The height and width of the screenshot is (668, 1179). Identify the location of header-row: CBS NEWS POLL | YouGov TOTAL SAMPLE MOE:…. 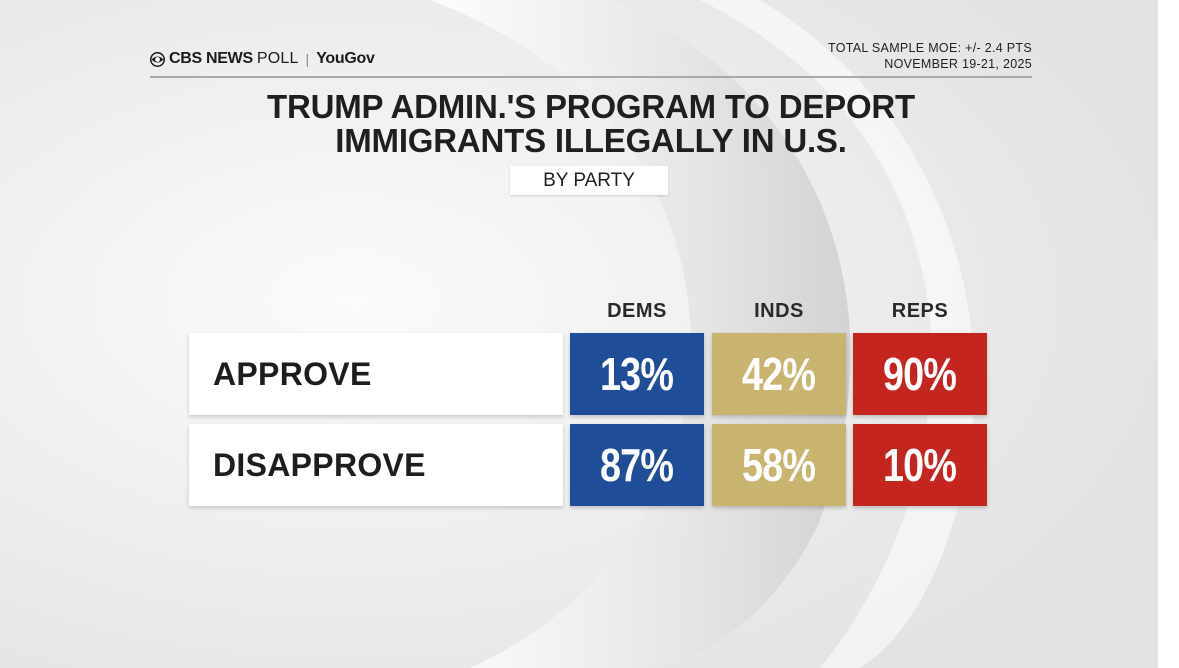
(591, 56).